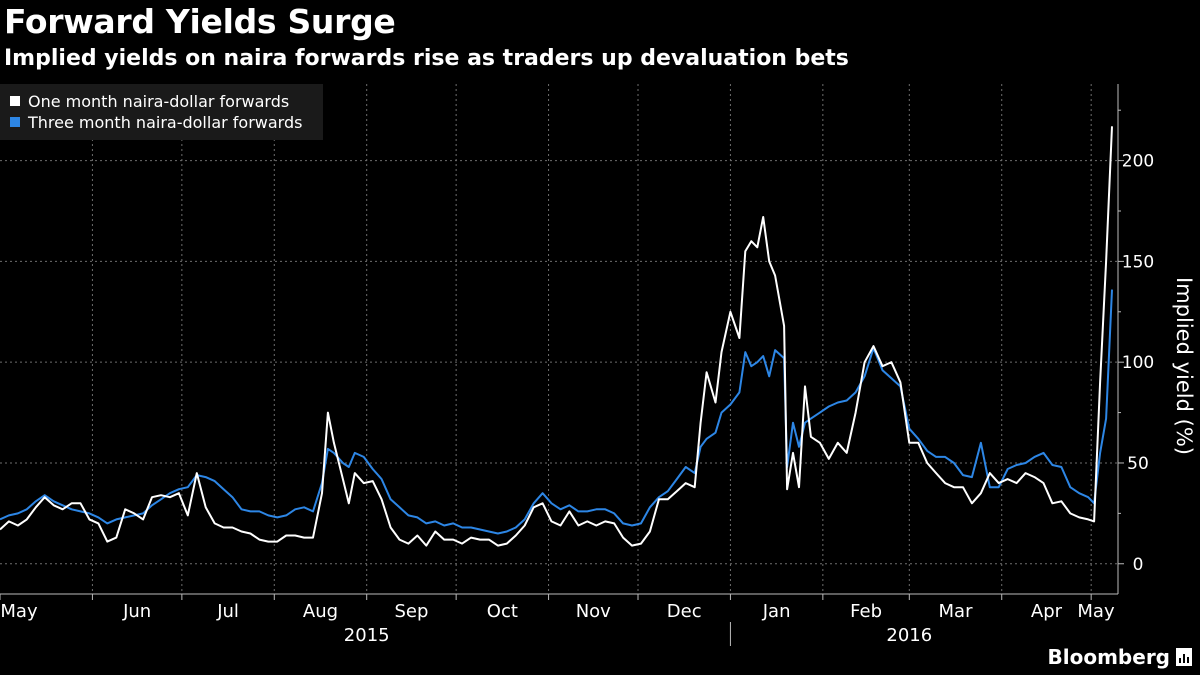 The image size is (1200, 675). Describe the element at coordinates (1138, 464) in the screenshot. I see `y-tick-label: 50` at that location.